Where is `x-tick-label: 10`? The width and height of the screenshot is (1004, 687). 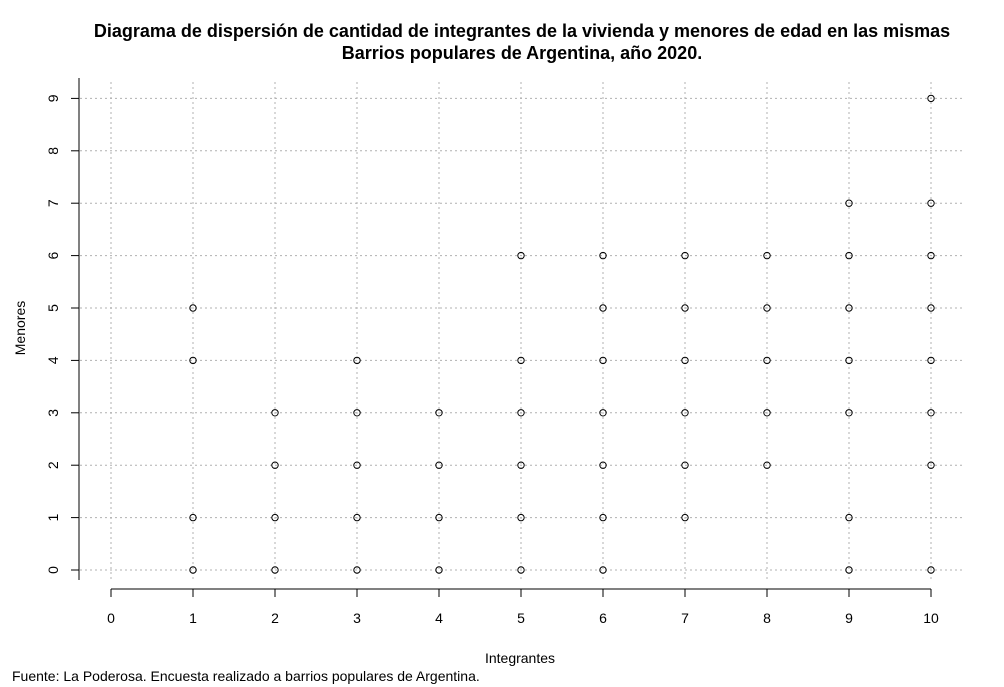 x-tick-label: 10 is located at coordinates (931, 618).